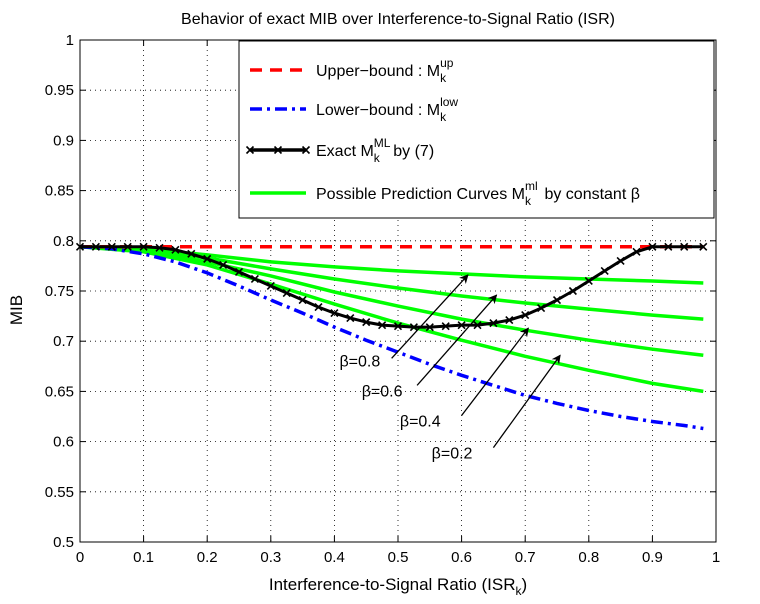 This screenshot has width=760, height=604. What do you see at coordinates (420, 194) in the screenshot?
I see `legend-label-main: Possible Prediction Curves M` at bounding box center [420, 194].